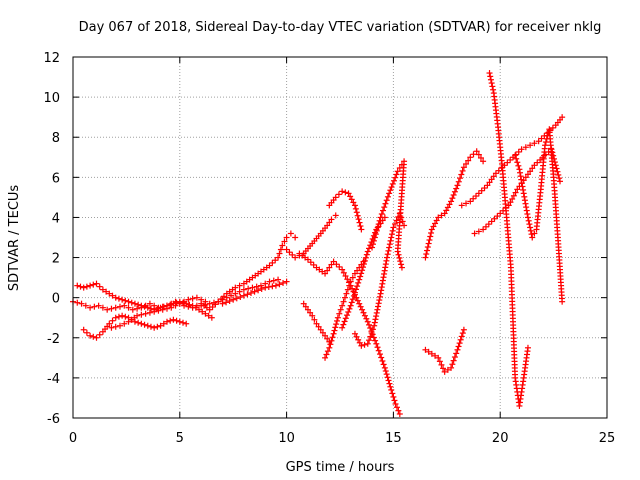 This screenshot has width=640, height=480. What do you see at coordinates (607, 438) in the screenshot?
I see `x-tick-label: 25` at bounding box center [607, 438].